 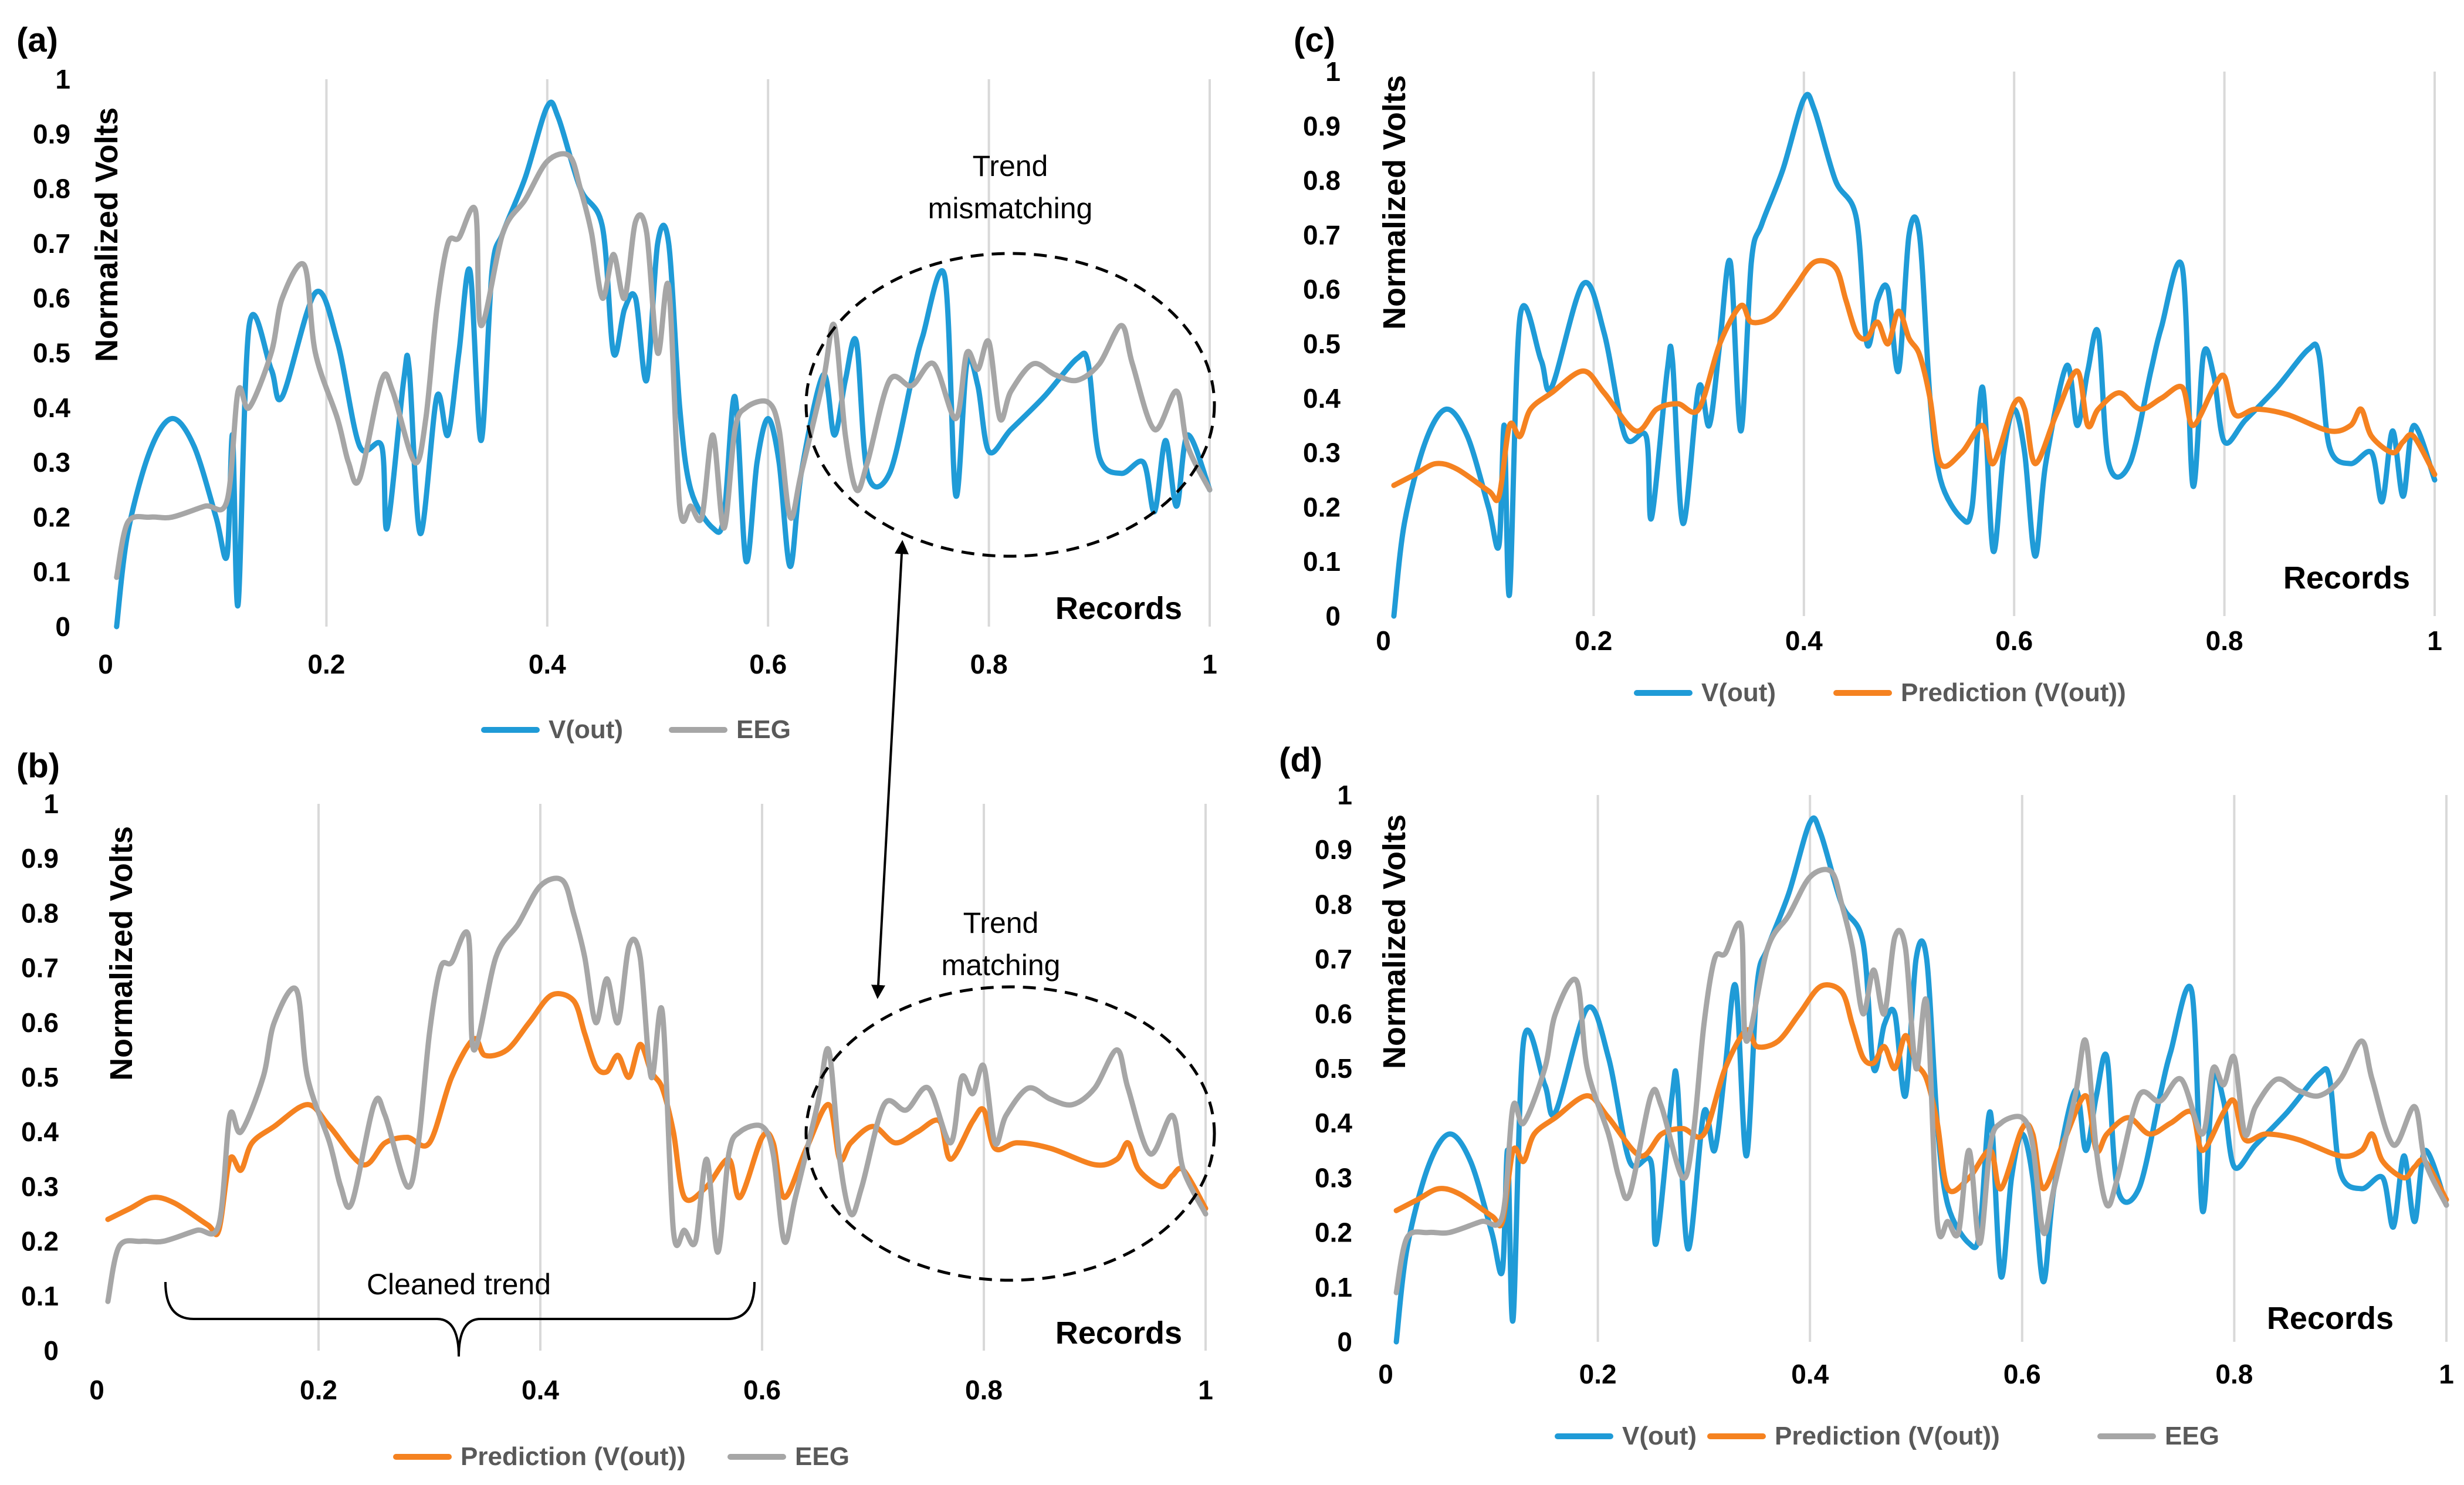 What do you see at coordinates (1010, 405) in the screenshot?
I see `mismatch-ellipse` at bounding box center [1010, 405].